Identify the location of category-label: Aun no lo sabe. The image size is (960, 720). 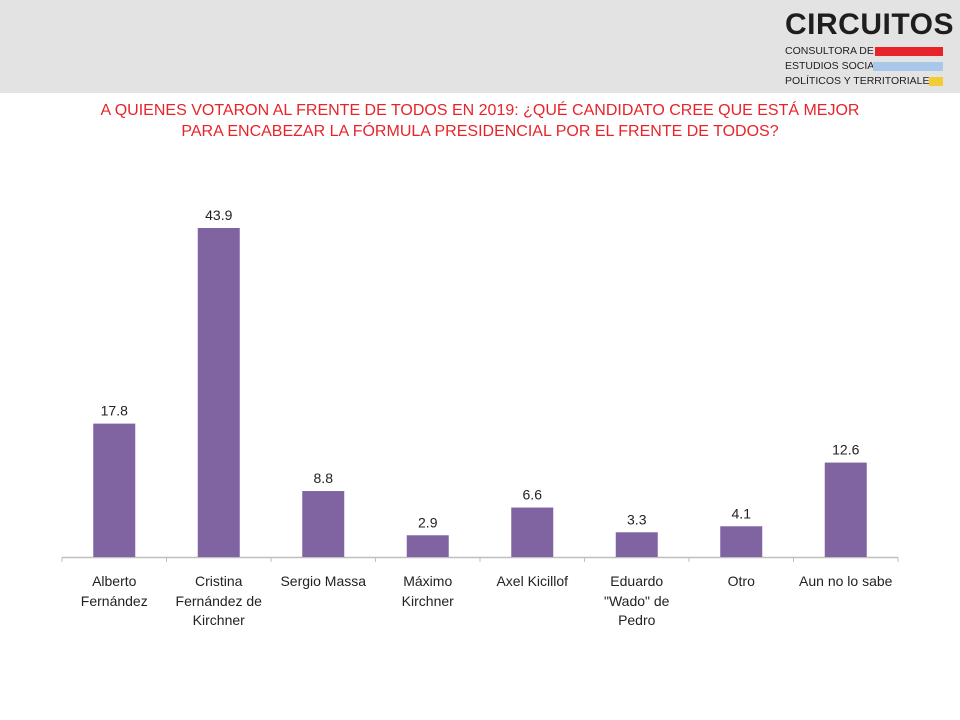
(846, 582).